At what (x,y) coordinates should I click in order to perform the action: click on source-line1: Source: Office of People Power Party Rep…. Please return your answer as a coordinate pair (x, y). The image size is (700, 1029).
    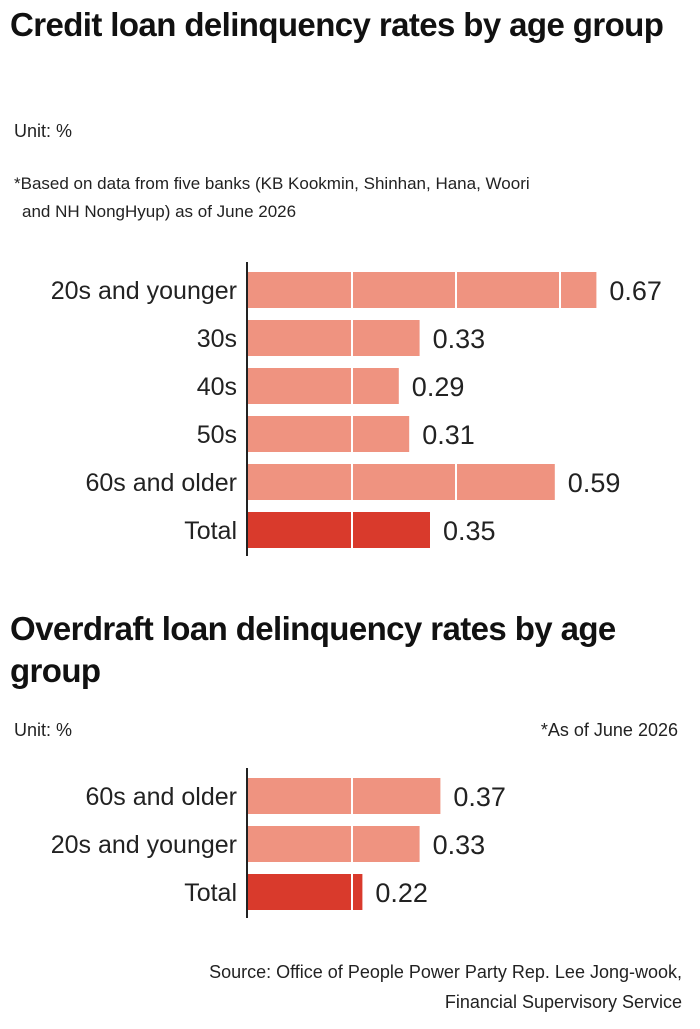
    Looking at the image, I should click on (445, 972).